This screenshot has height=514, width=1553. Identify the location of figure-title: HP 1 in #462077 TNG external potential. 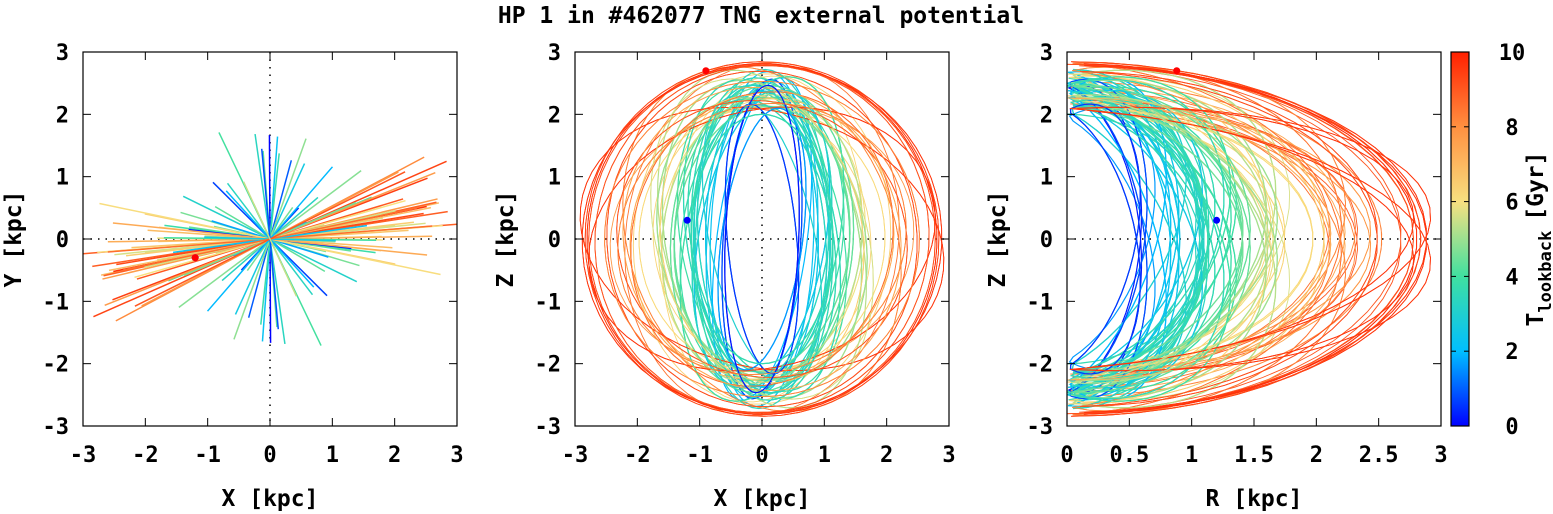
(761, 16).